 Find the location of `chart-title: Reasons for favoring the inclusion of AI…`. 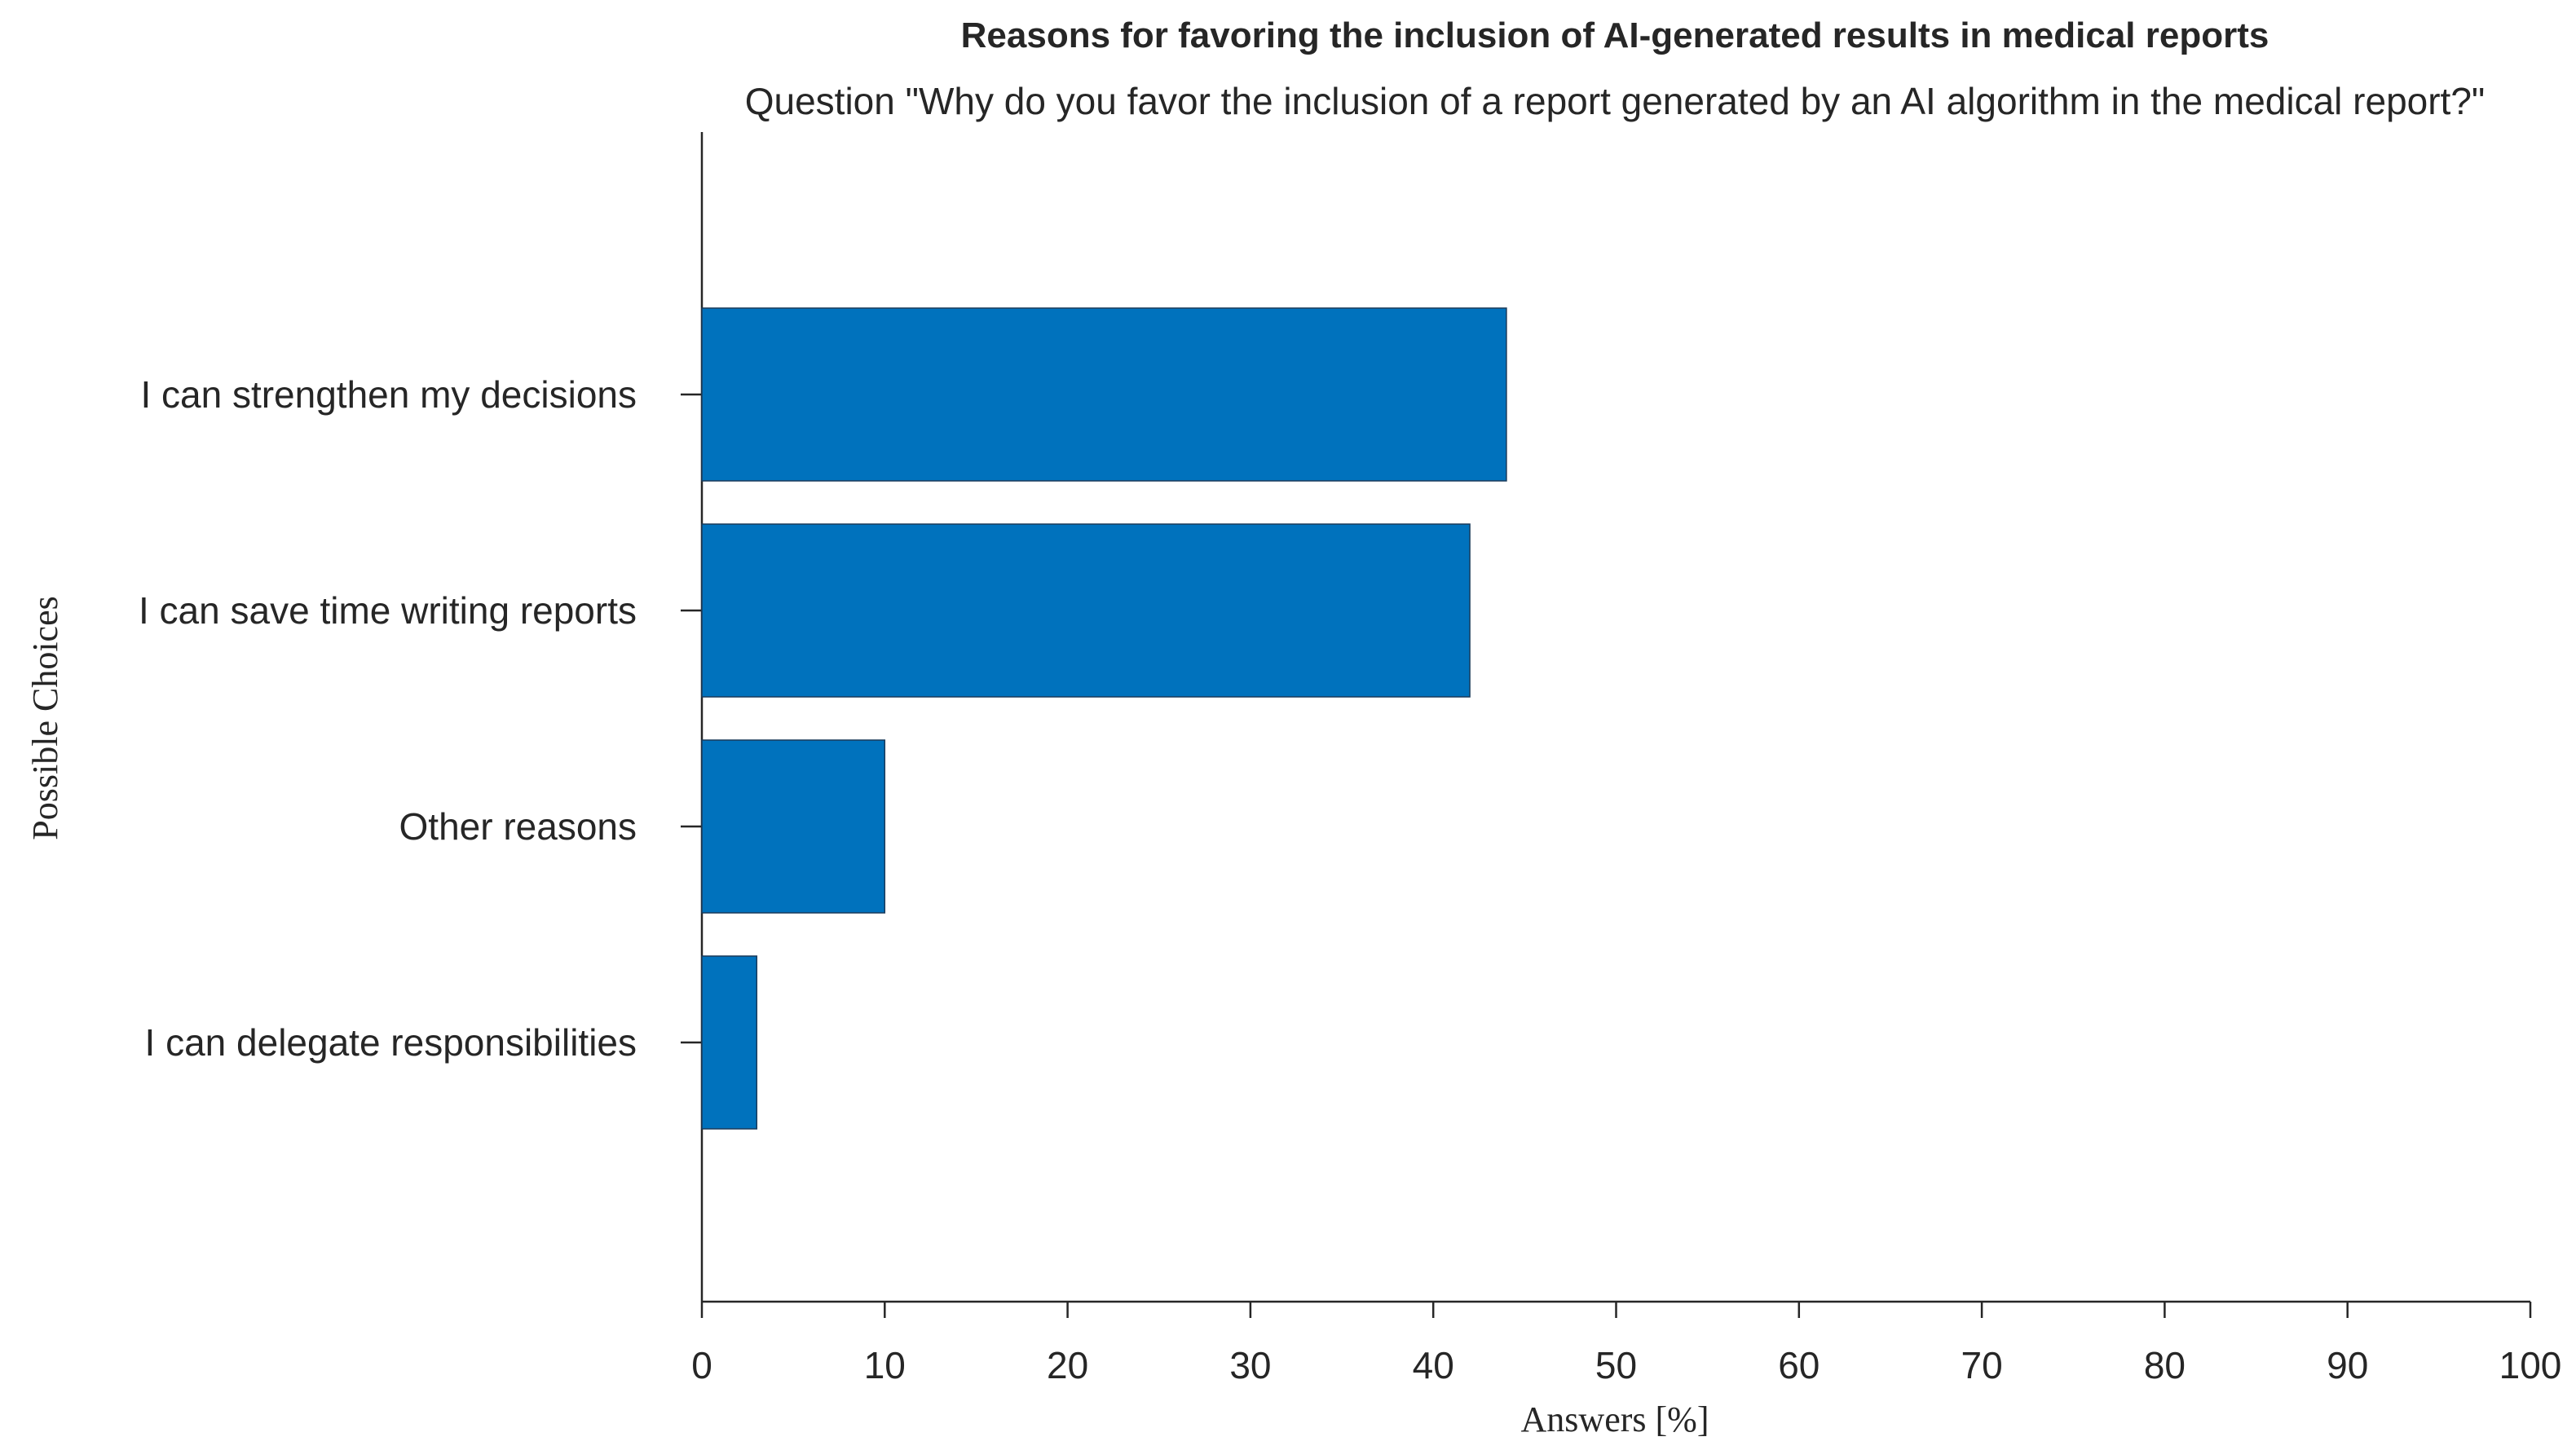

chart-title: Reasons for favoring the inclusion of AI… is located at coordinates (1615, 35).